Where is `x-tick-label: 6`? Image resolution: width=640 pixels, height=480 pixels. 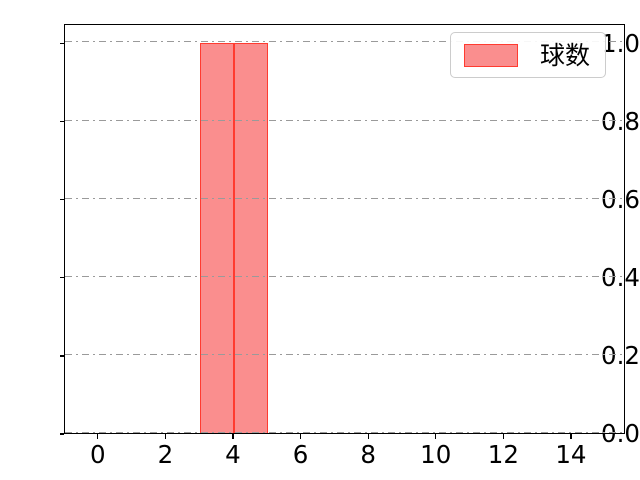 x-tick-label: 6 is located at coordinates (300, 454).